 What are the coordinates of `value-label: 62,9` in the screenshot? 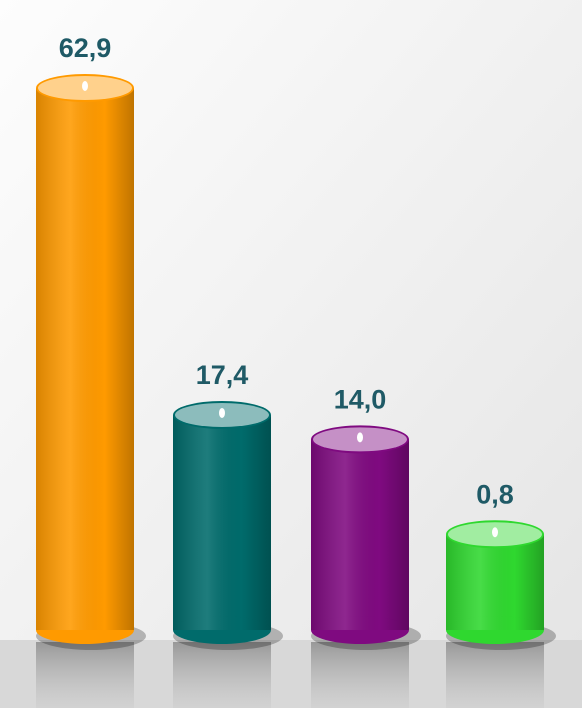 It's located at (85, 48).